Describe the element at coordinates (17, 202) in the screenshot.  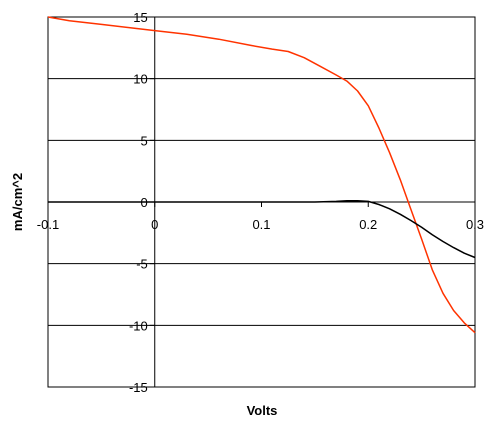
I see `y-axis-title: mA/cm^2` at that location.